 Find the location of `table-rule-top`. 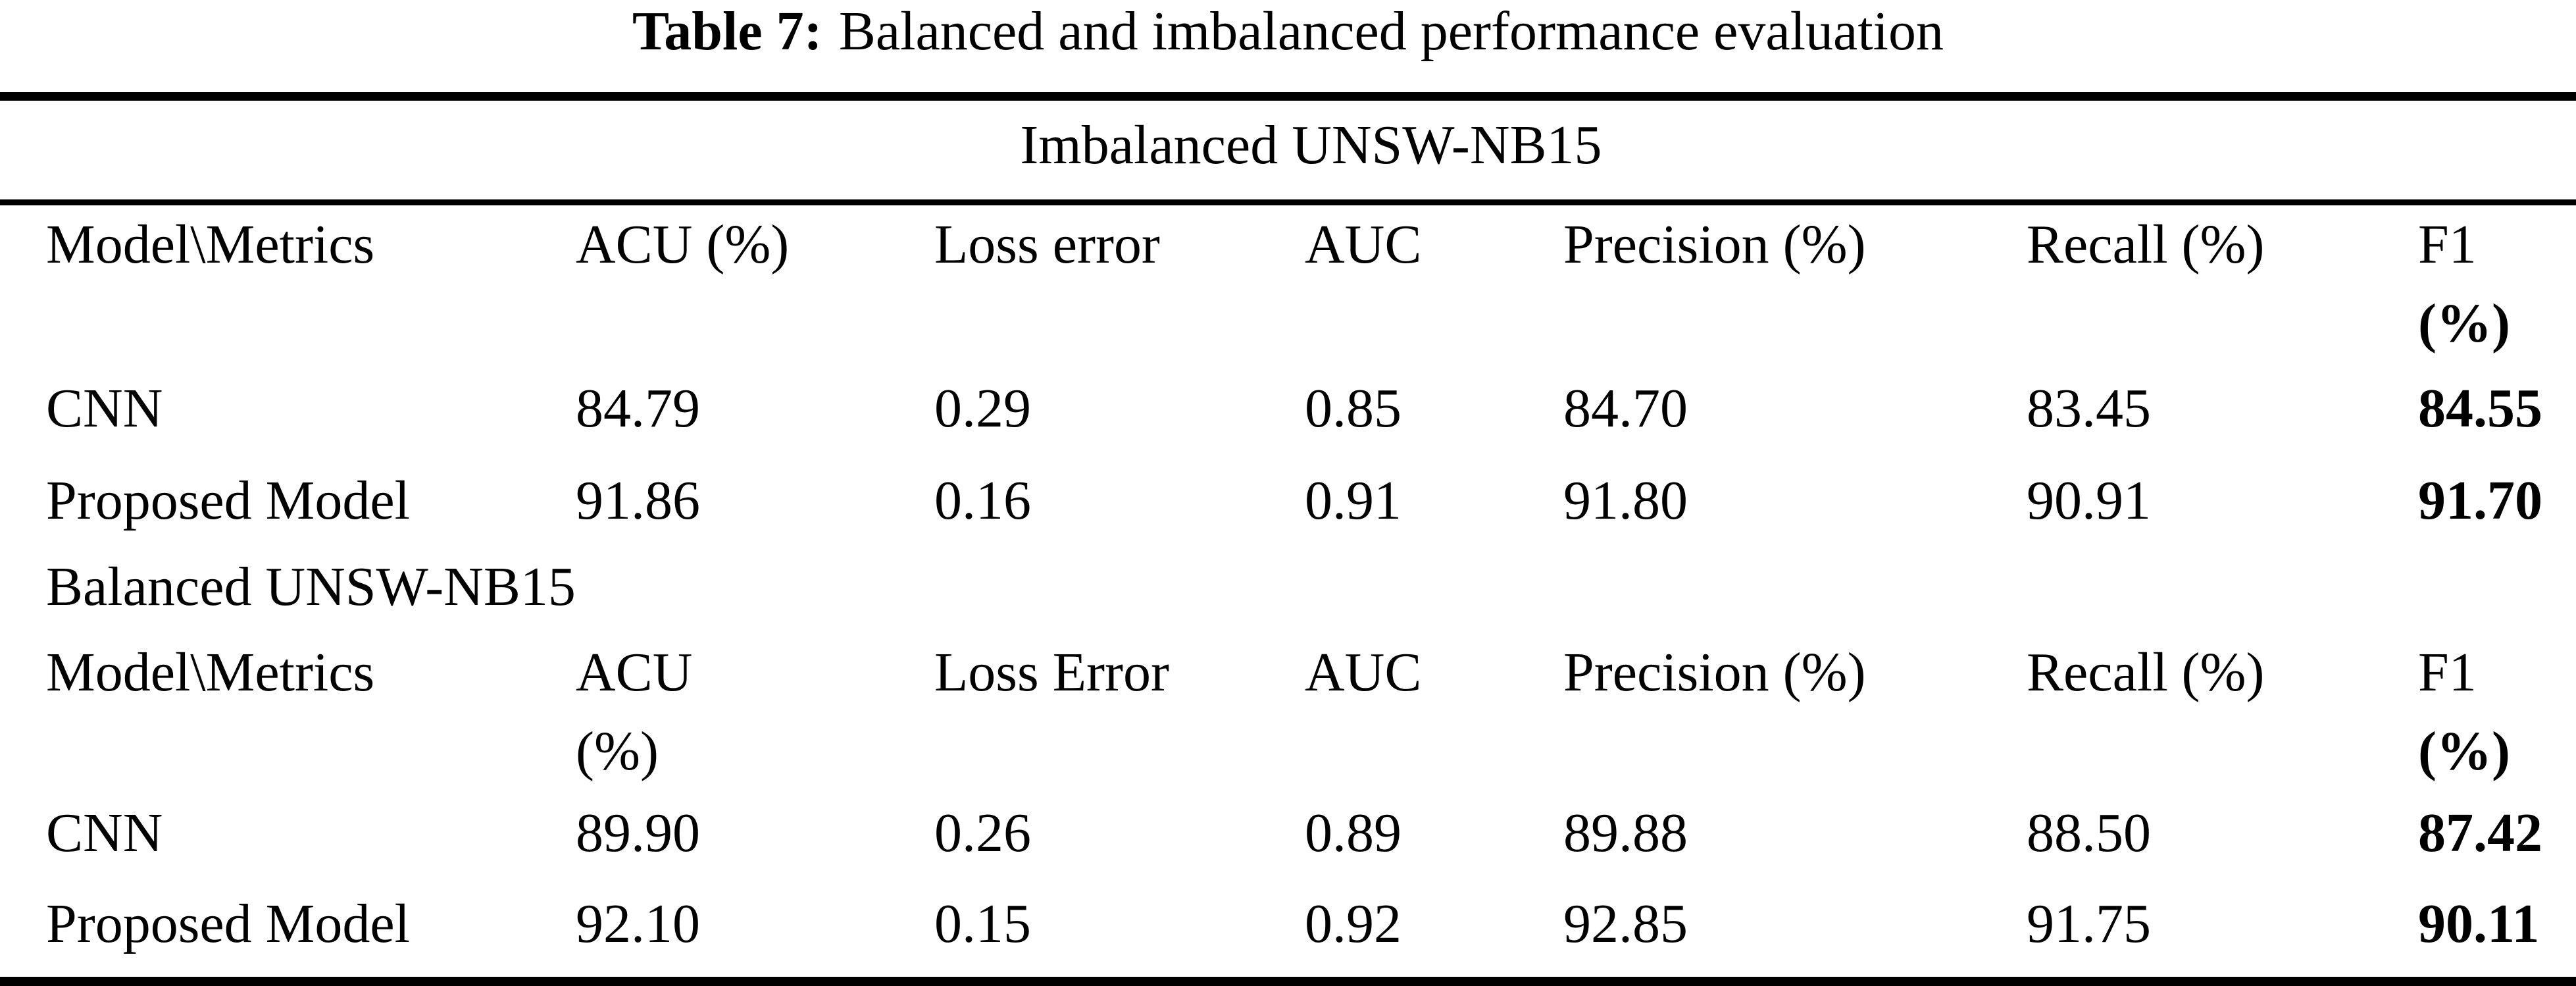

table-rule-top is located at coordinates (1288, 96).